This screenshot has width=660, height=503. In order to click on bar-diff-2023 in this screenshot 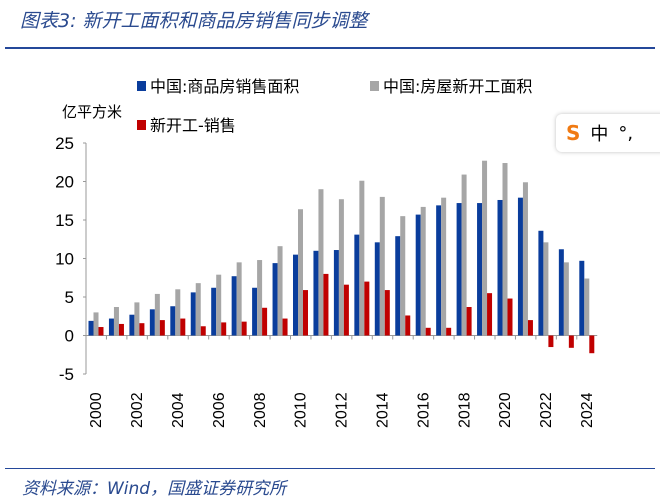, I will do `click(571, 341)`.